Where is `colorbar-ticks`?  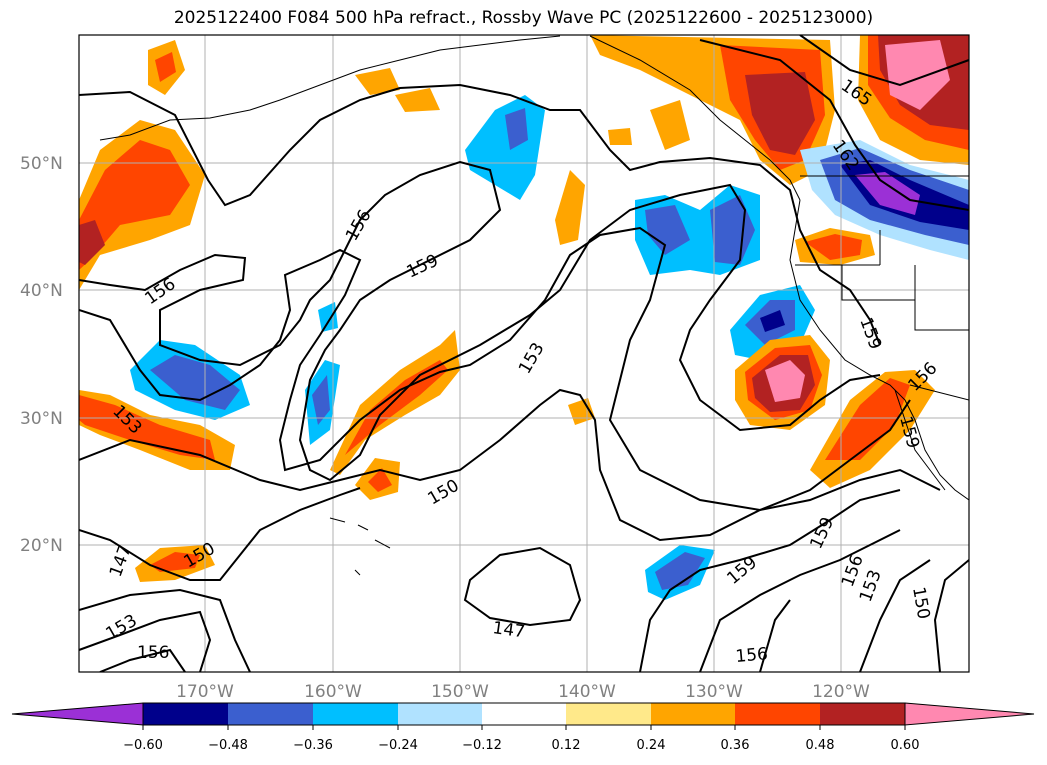 colorbar-ticks is located at coordinates (524, 727).